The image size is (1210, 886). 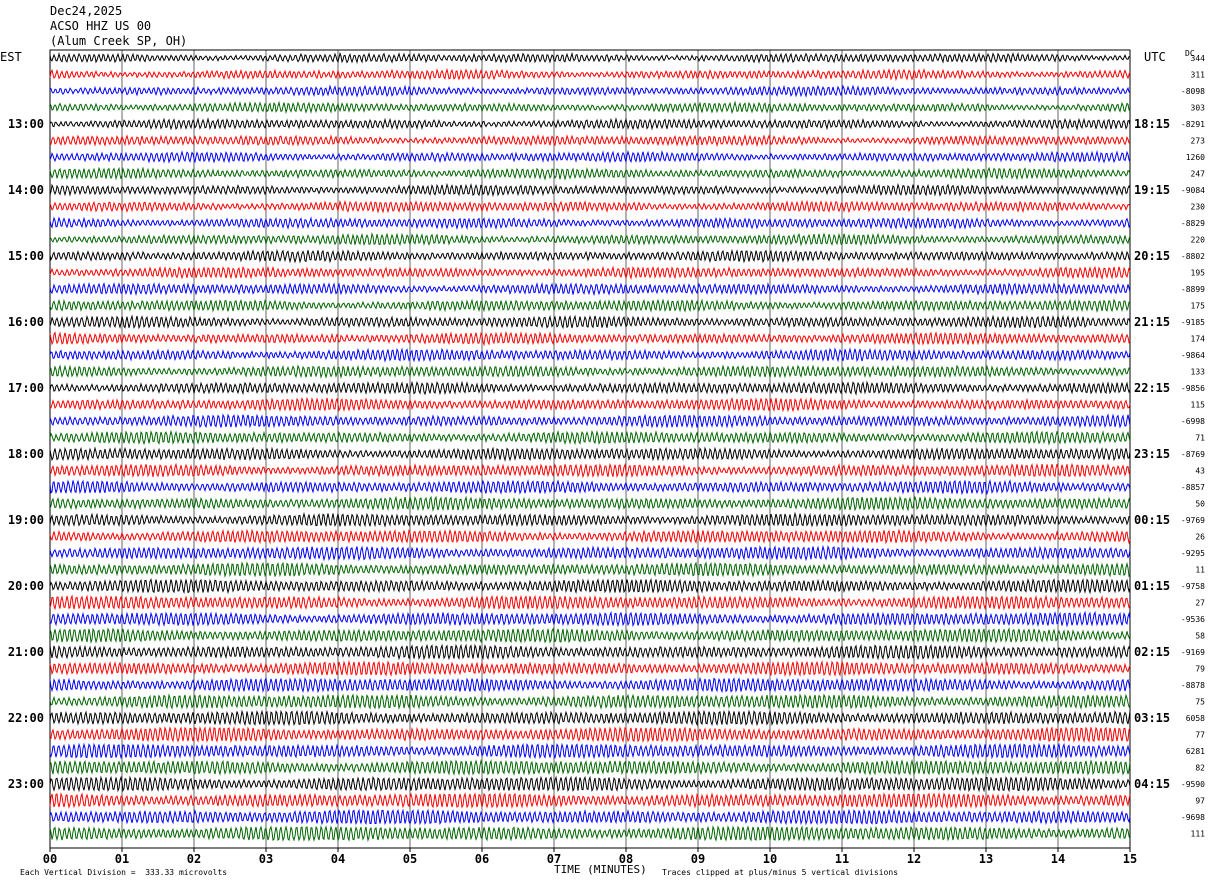 I want to click on dc-offset-value: -9295, so click(x=1193, y=553).